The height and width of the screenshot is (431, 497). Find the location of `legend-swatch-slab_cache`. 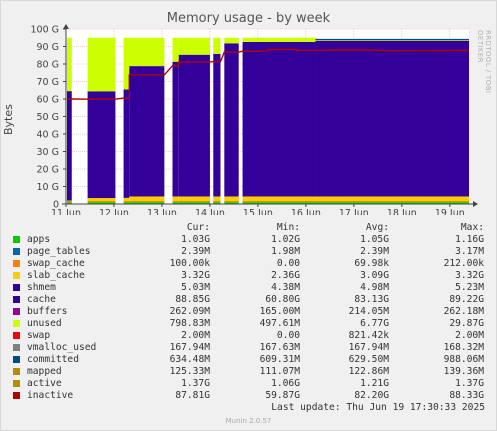

legend-swatch-slab_cache is located at coordinates (16, 275).